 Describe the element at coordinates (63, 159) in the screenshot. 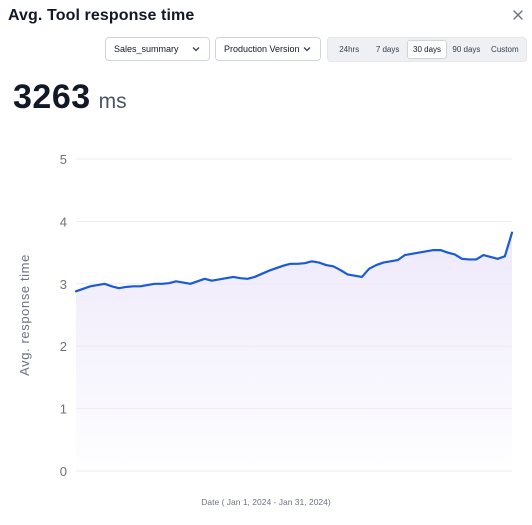

I see `y-tick-label: 5` at that location.